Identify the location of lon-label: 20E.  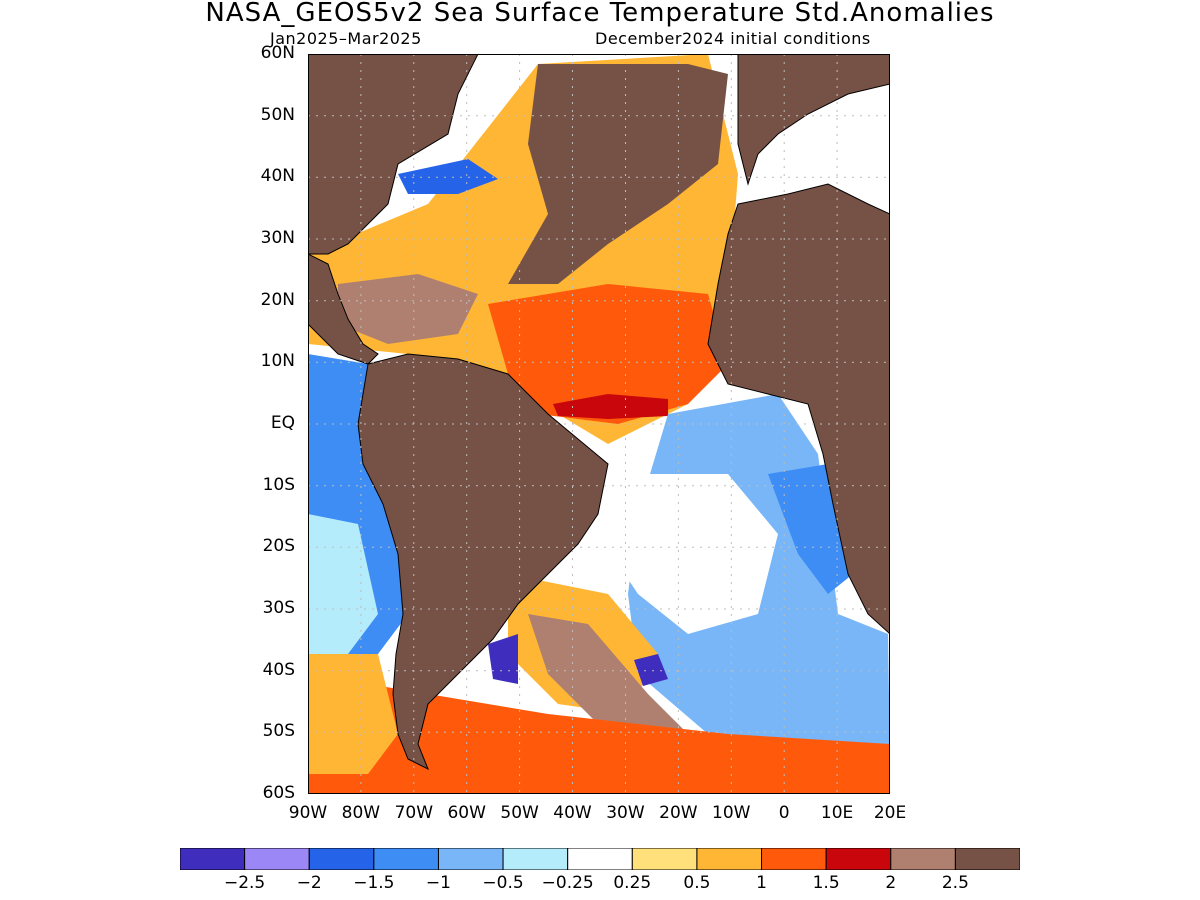
(890, 813).